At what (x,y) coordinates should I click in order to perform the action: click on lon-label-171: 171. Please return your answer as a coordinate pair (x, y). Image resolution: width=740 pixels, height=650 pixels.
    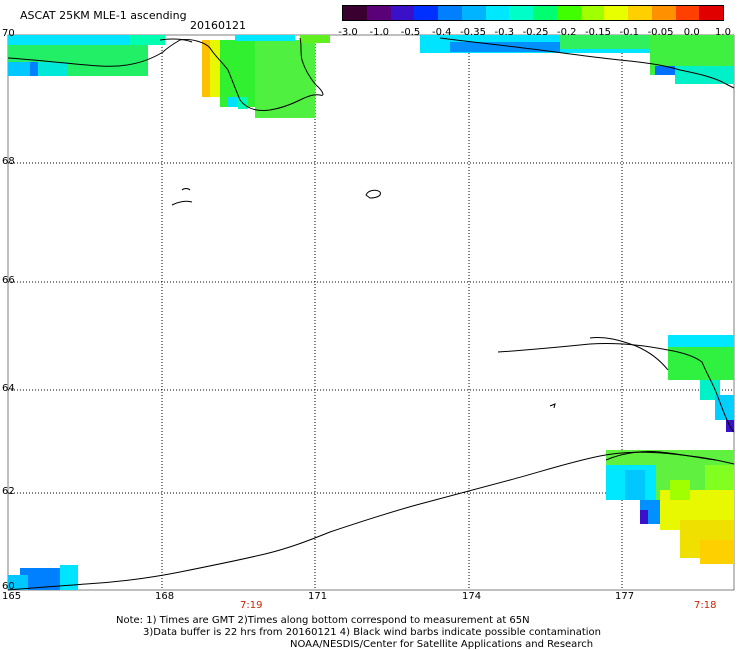
    Looking at the image, I should click on (317, 596).